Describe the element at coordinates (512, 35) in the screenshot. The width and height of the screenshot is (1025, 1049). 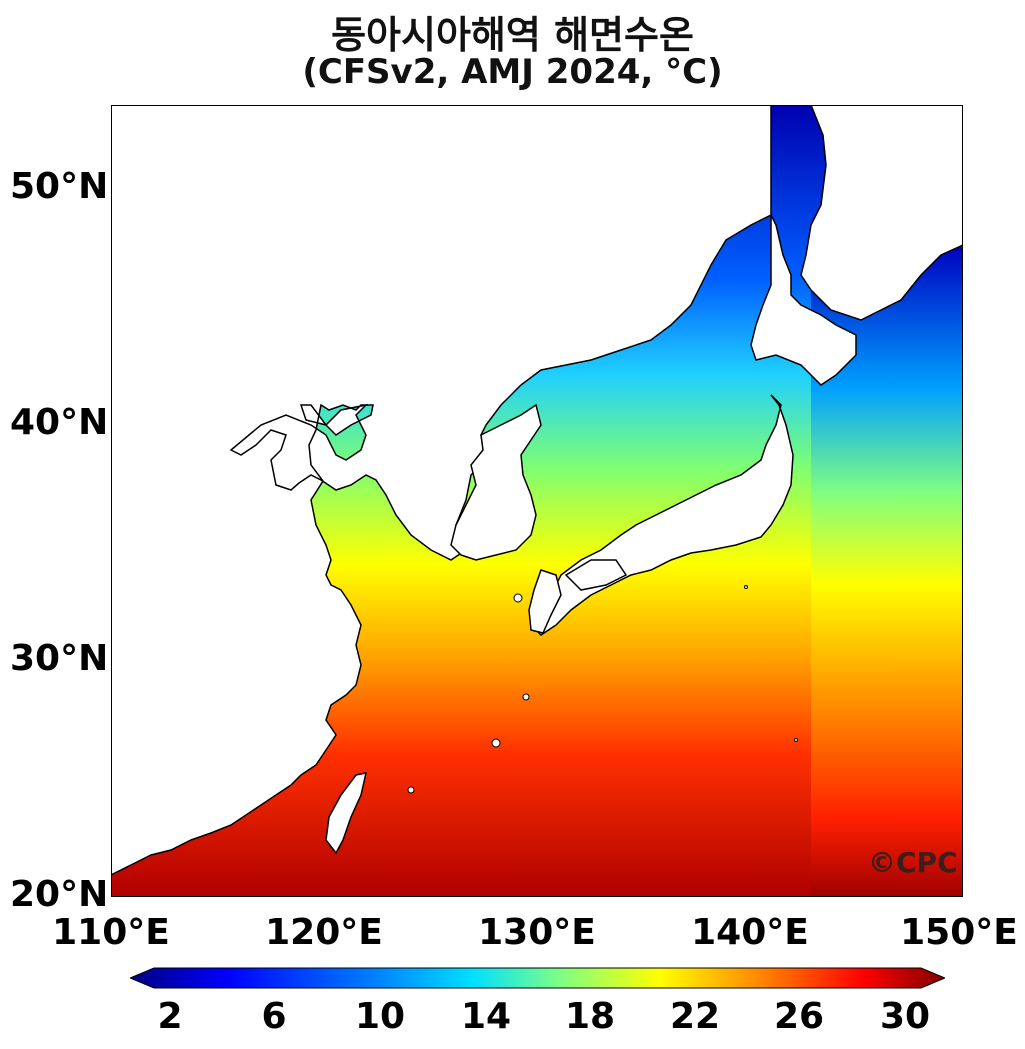
I see `map-title: 동아시아해역 해면수온` at that location.